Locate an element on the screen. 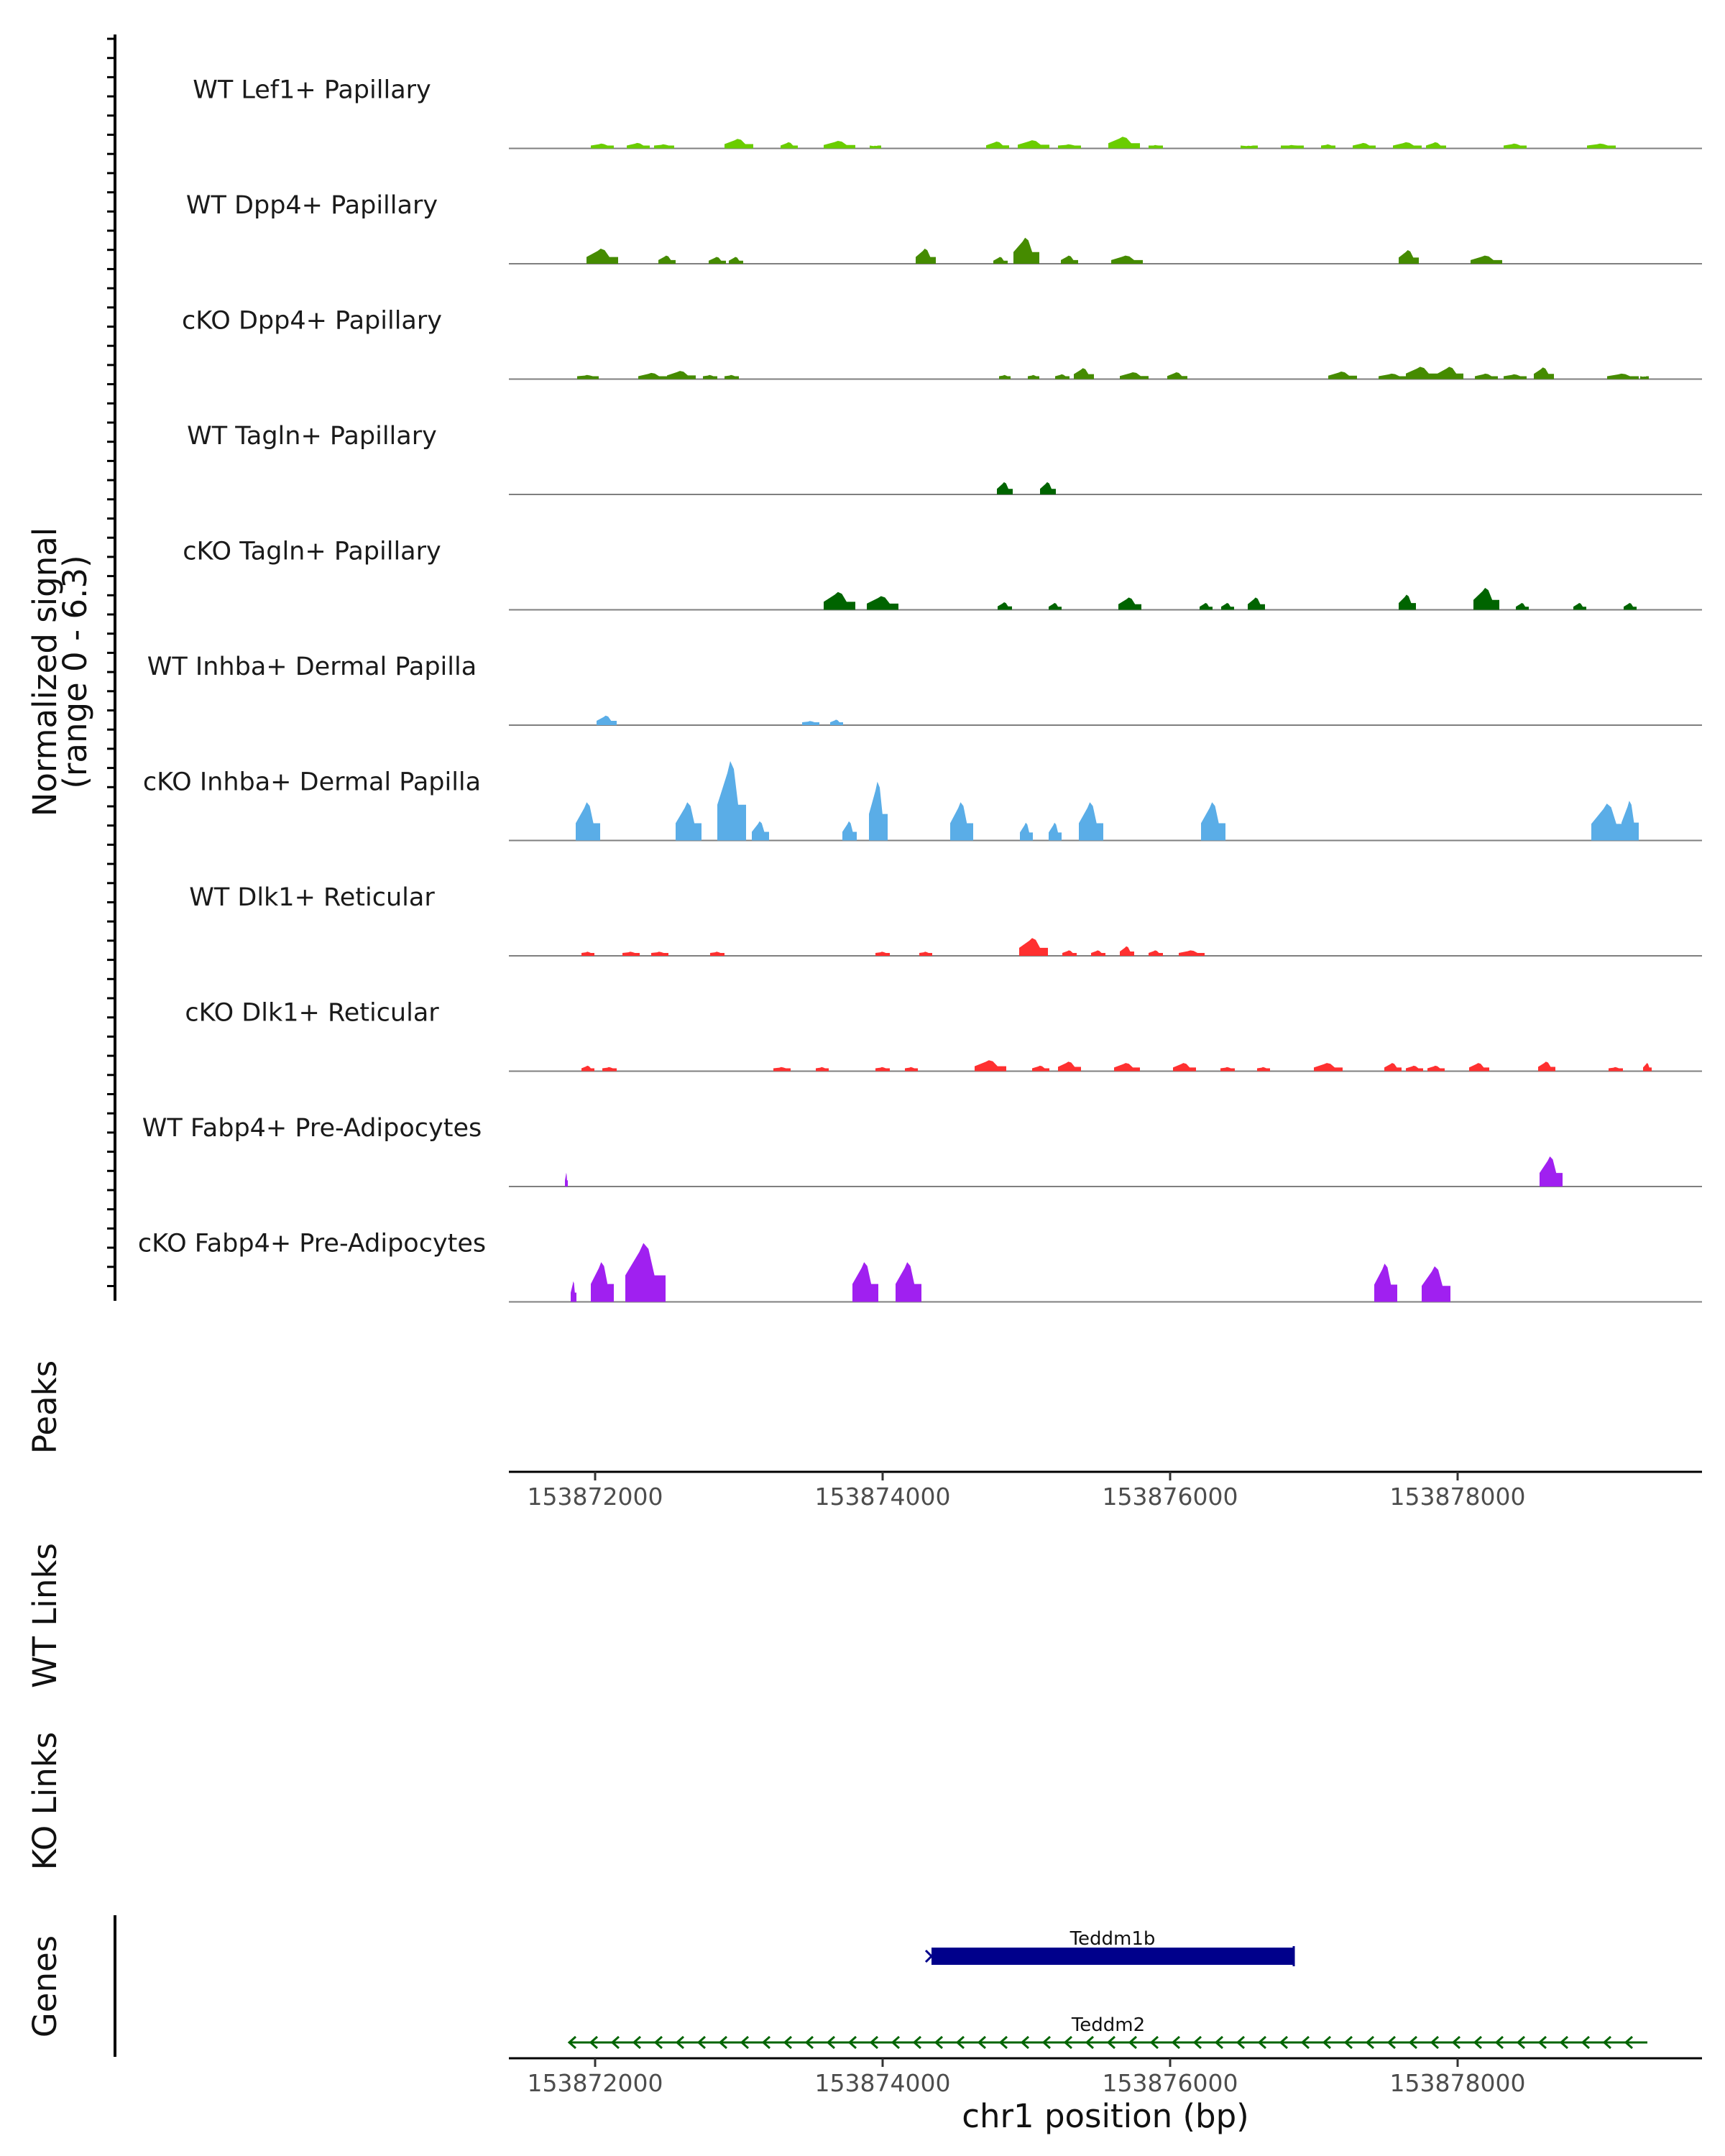 This screenshot has height=2156, width=1725. x-tick-label: 153876000 is located at coordinates (1170, 2083).